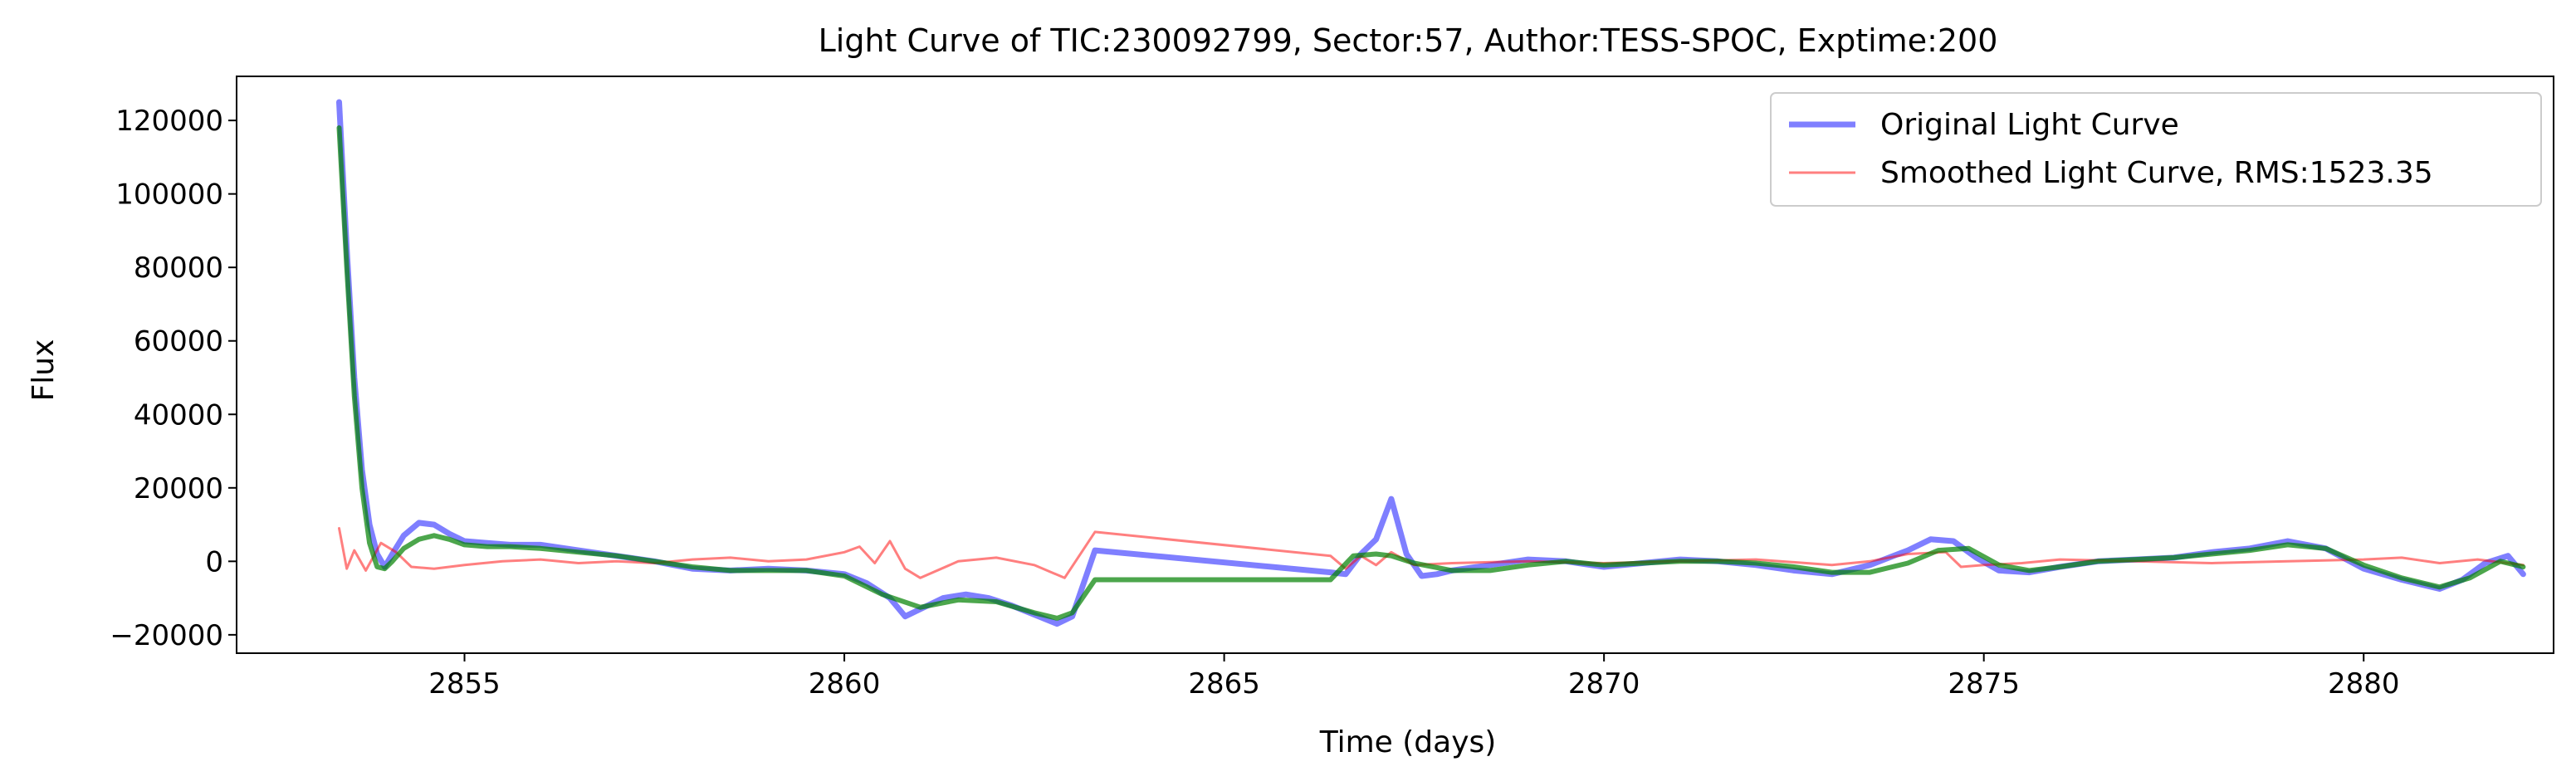 The width and height of the screenshot is (2576, 781). I want to click on x-tick-label: 2865, so click(1224, 683).